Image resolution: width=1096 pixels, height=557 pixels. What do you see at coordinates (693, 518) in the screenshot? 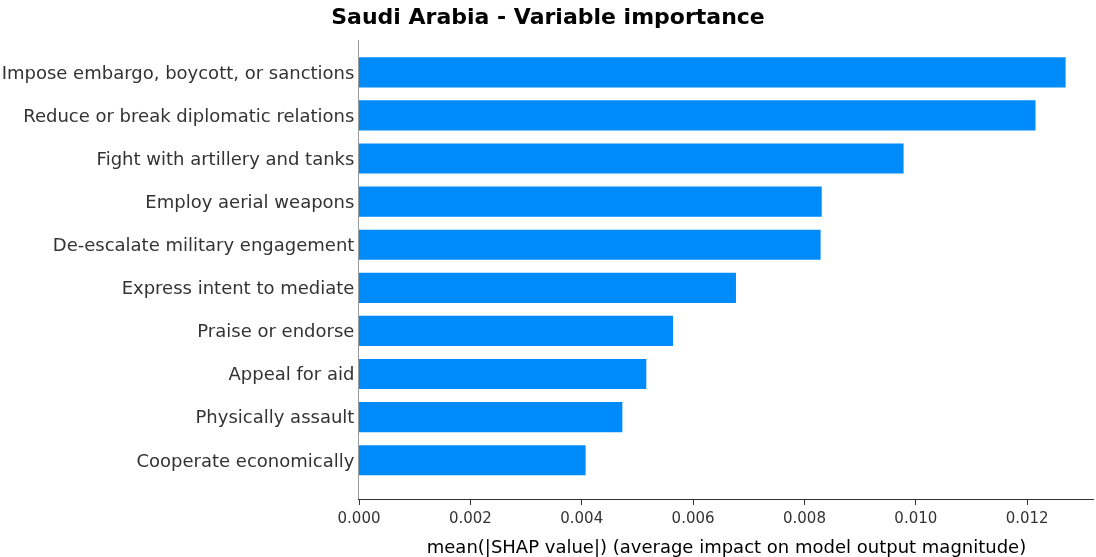
I see `x-tick-label: 0.006` at bounding box center [693, 518].